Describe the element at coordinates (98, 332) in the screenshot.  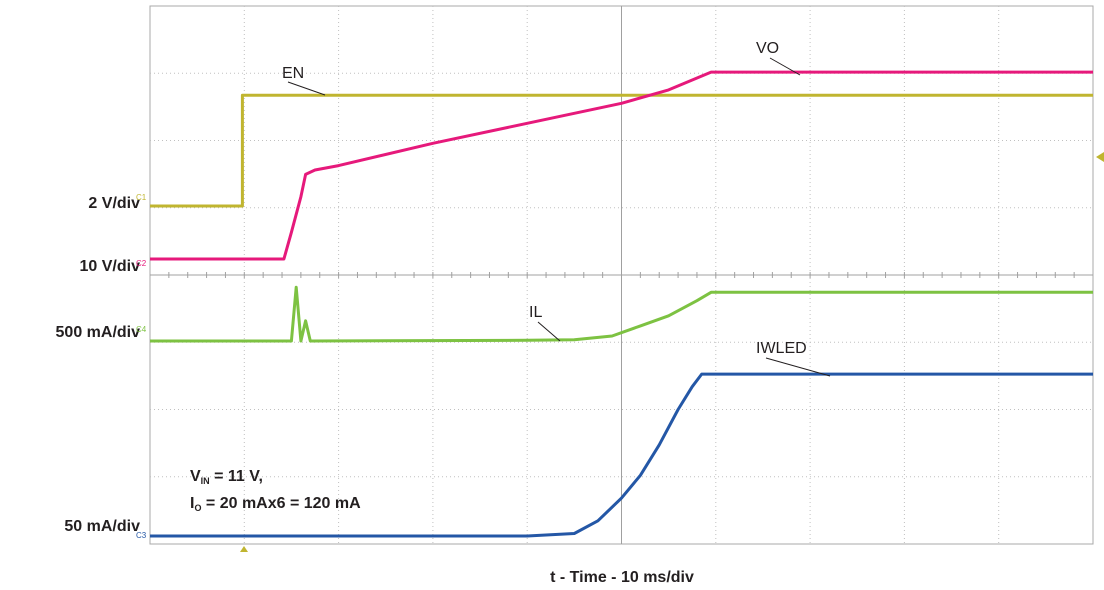
I see `channel-scale-label-c4: 500 mA/div` at that location.